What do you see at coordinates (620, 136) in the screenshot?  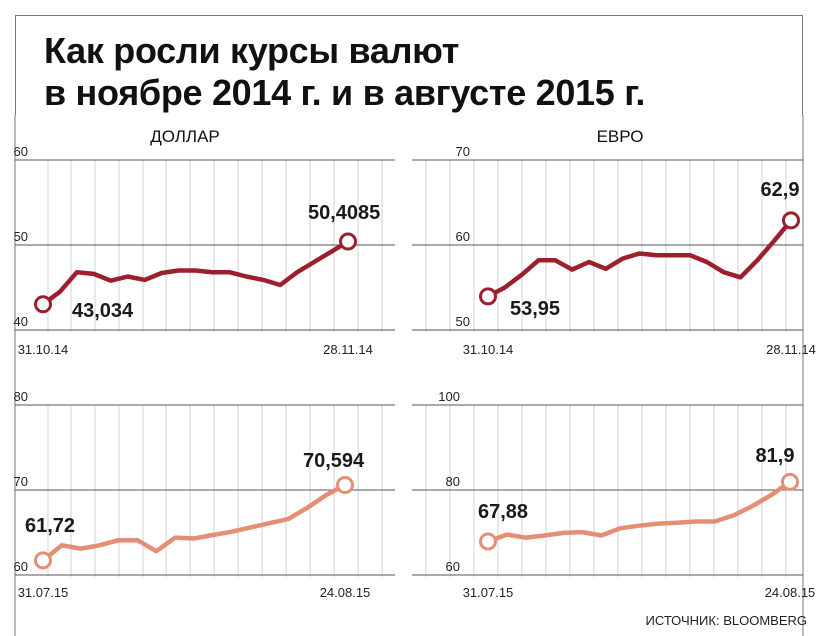 I see `chart-title: ЕВРО` at bounding box center [620, 136].